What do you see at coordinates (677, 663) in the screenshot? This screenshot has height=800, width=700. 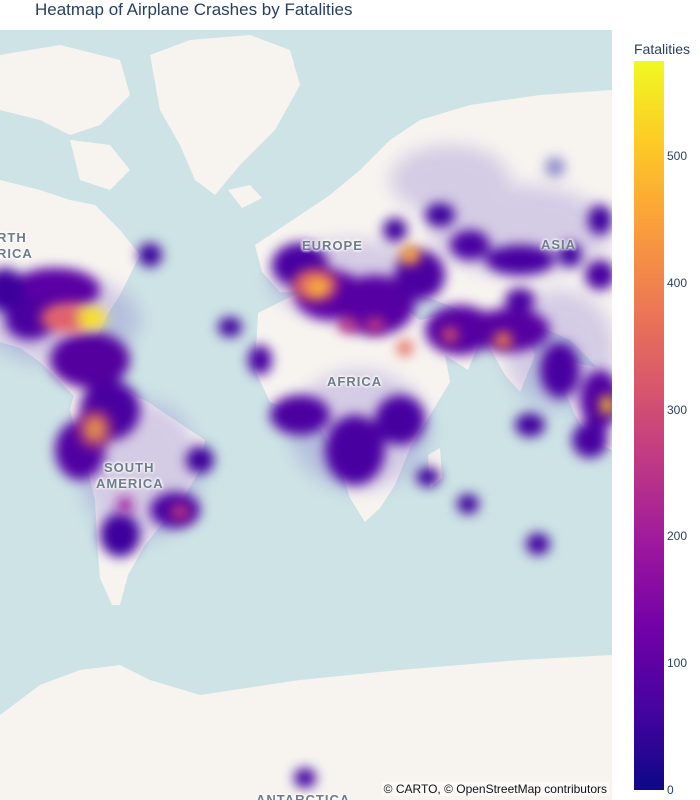 I see `colorbar-tick: 100` at bounding box center [677, 663].